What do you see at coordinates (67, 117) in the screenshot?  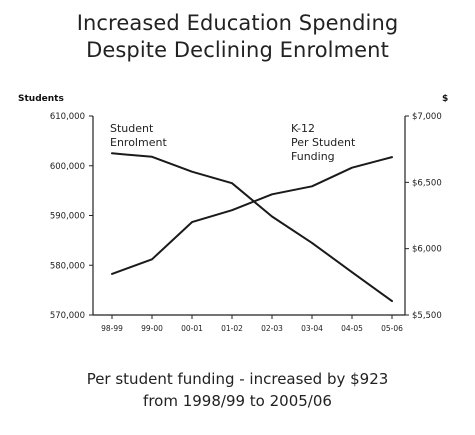 I see `left-tick-label: 610,000` at bounding box center [67, 117].